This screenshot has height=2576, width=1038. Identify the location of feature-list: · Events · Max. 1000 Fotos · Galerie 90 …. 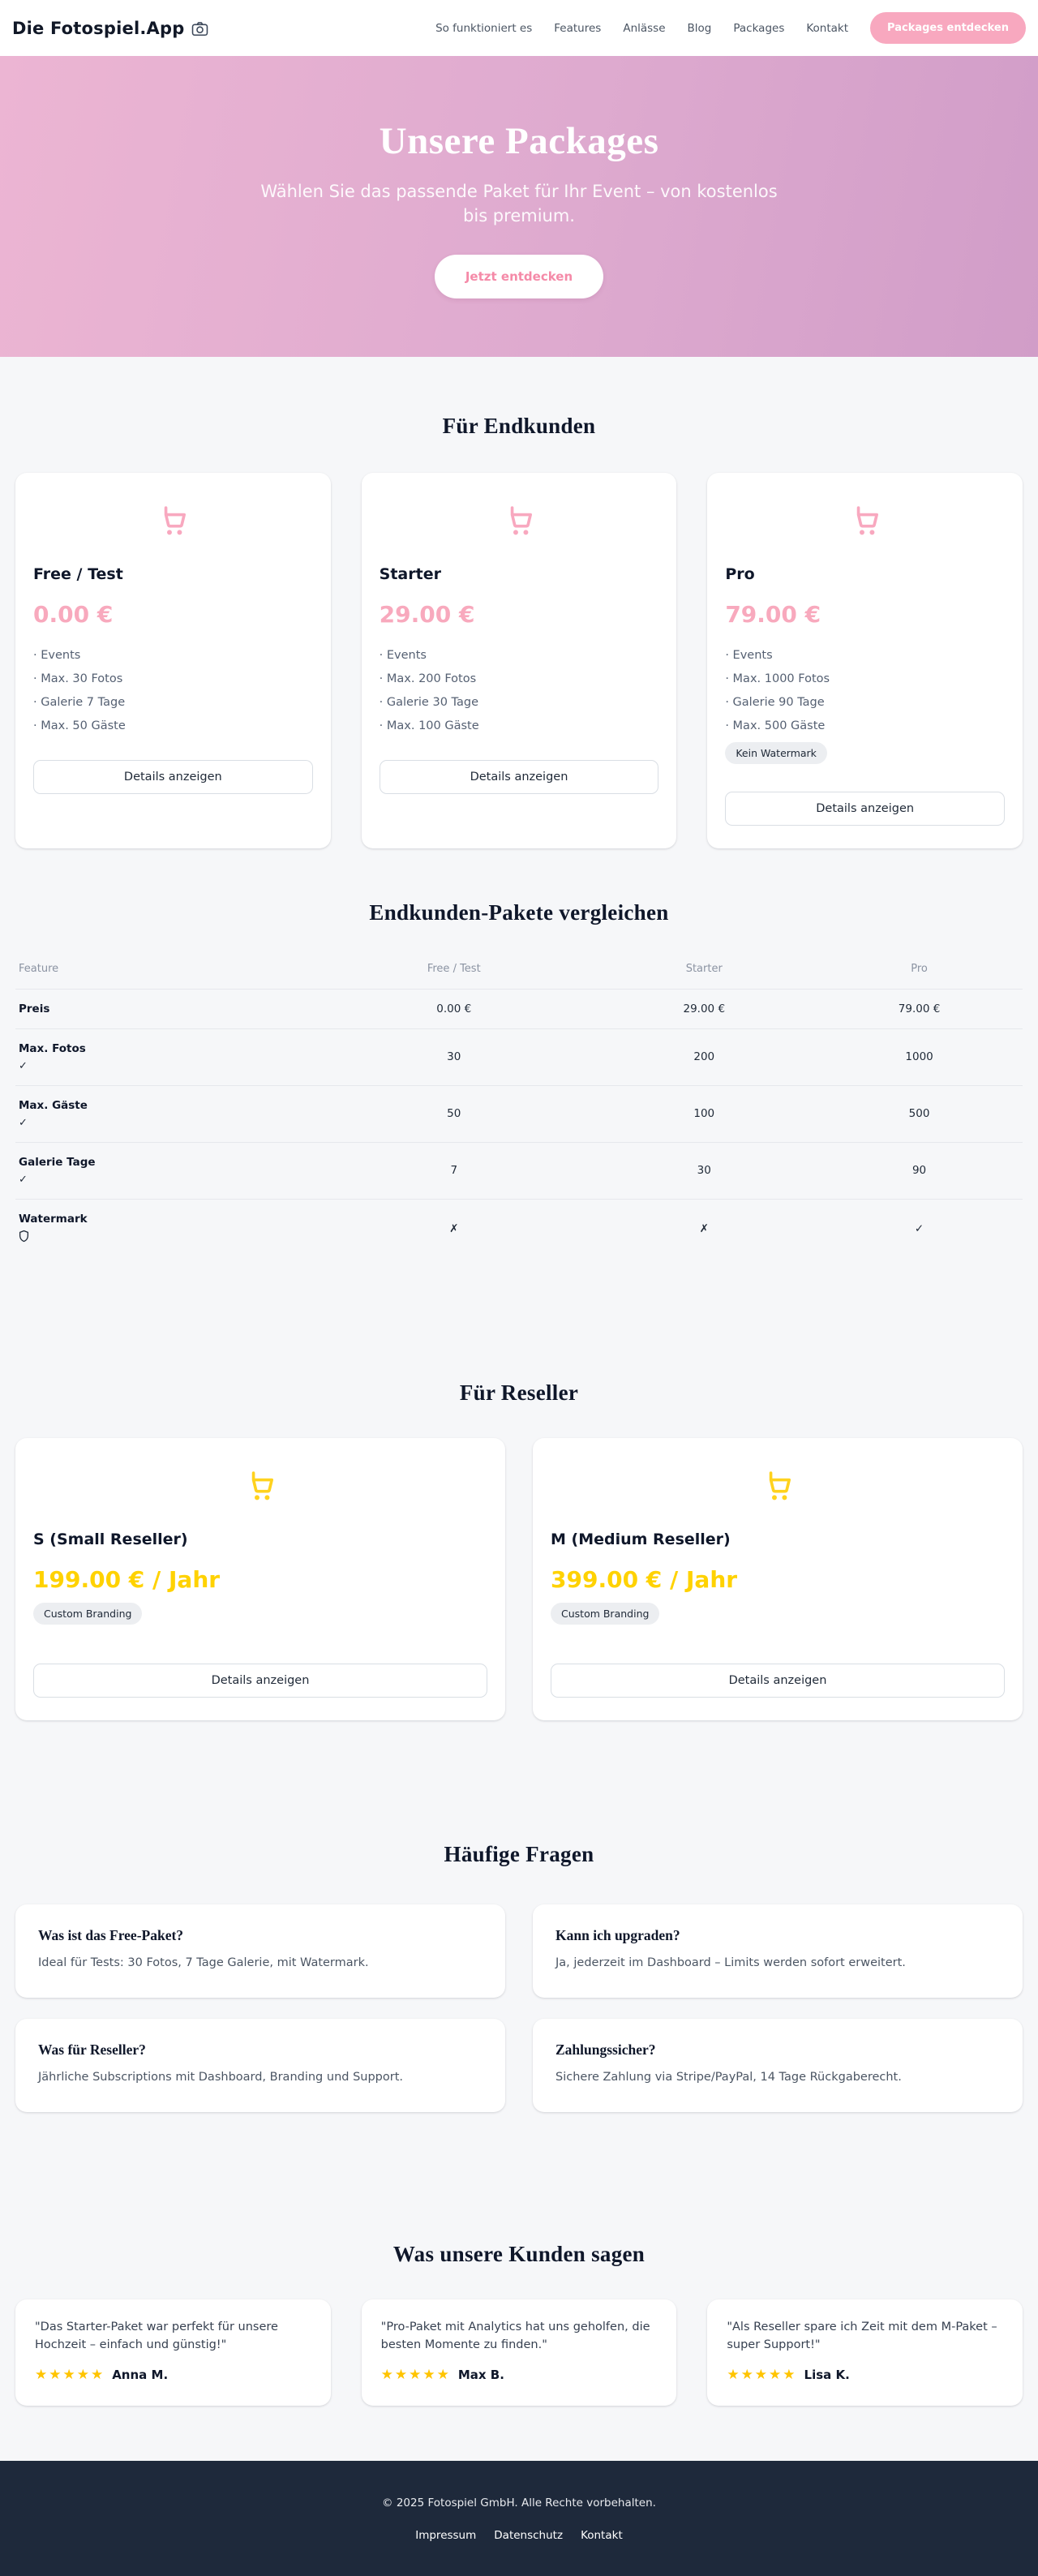
(865, 690).